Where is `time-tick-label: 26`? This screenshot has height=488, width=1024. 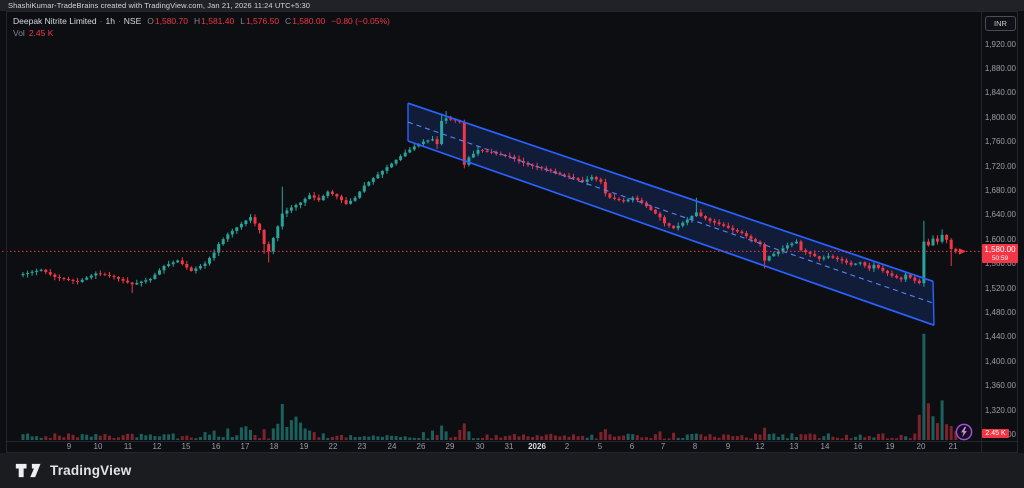 time-tick-label: 26 is located at coordinates (421, 446).